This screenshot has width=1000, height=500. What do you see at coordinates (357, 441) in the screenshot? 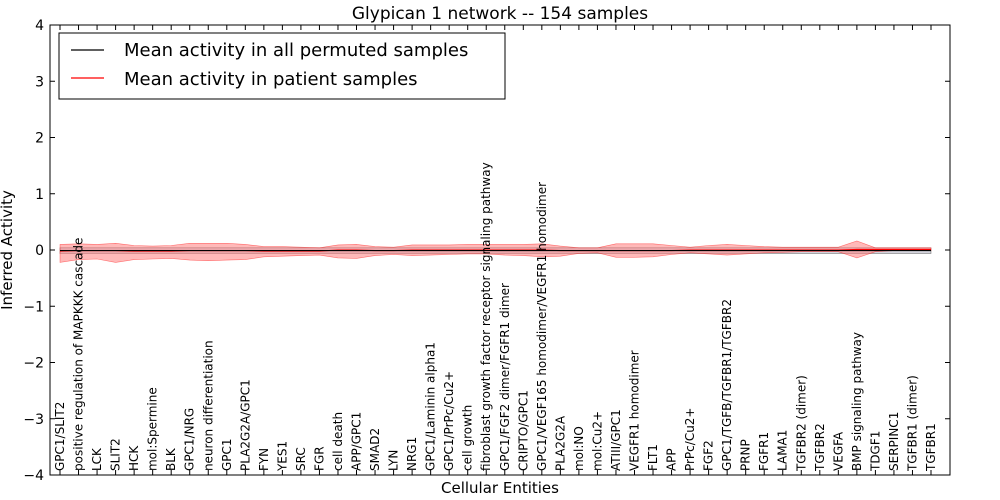
I see `x-tick-label: APP/GPC1` at bounding box center [357, 441].